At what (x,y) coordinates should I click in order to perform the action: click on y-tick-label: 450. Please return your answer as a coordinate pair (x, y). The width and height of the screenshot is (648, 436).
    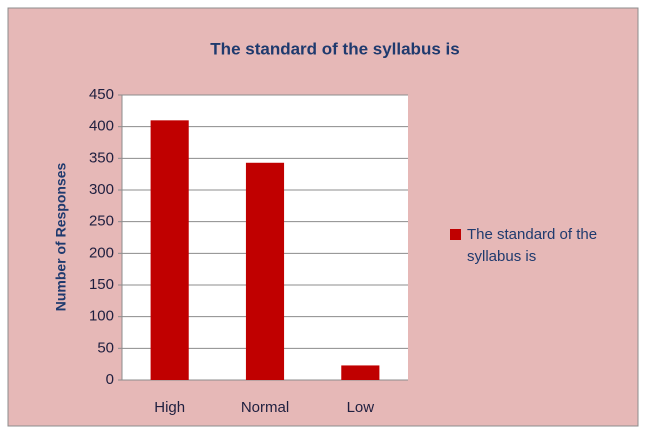
    Looking at the image, I should click on (101, 94).